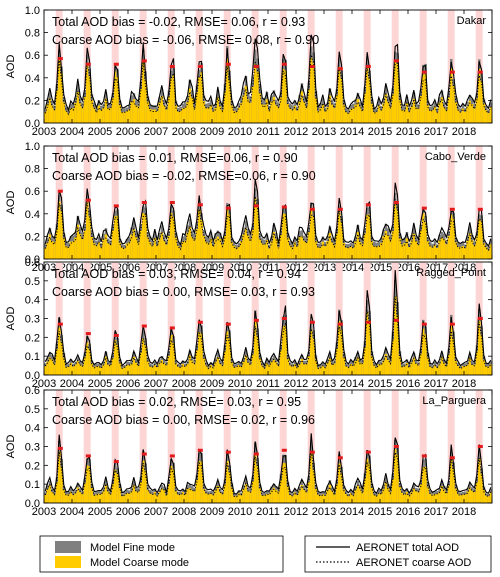 The image size is (500, 577). What do you see at coordinates (184, 132) in the screenshot?
I see `x-tick-label: 2008` at bounding box center [184, 132].